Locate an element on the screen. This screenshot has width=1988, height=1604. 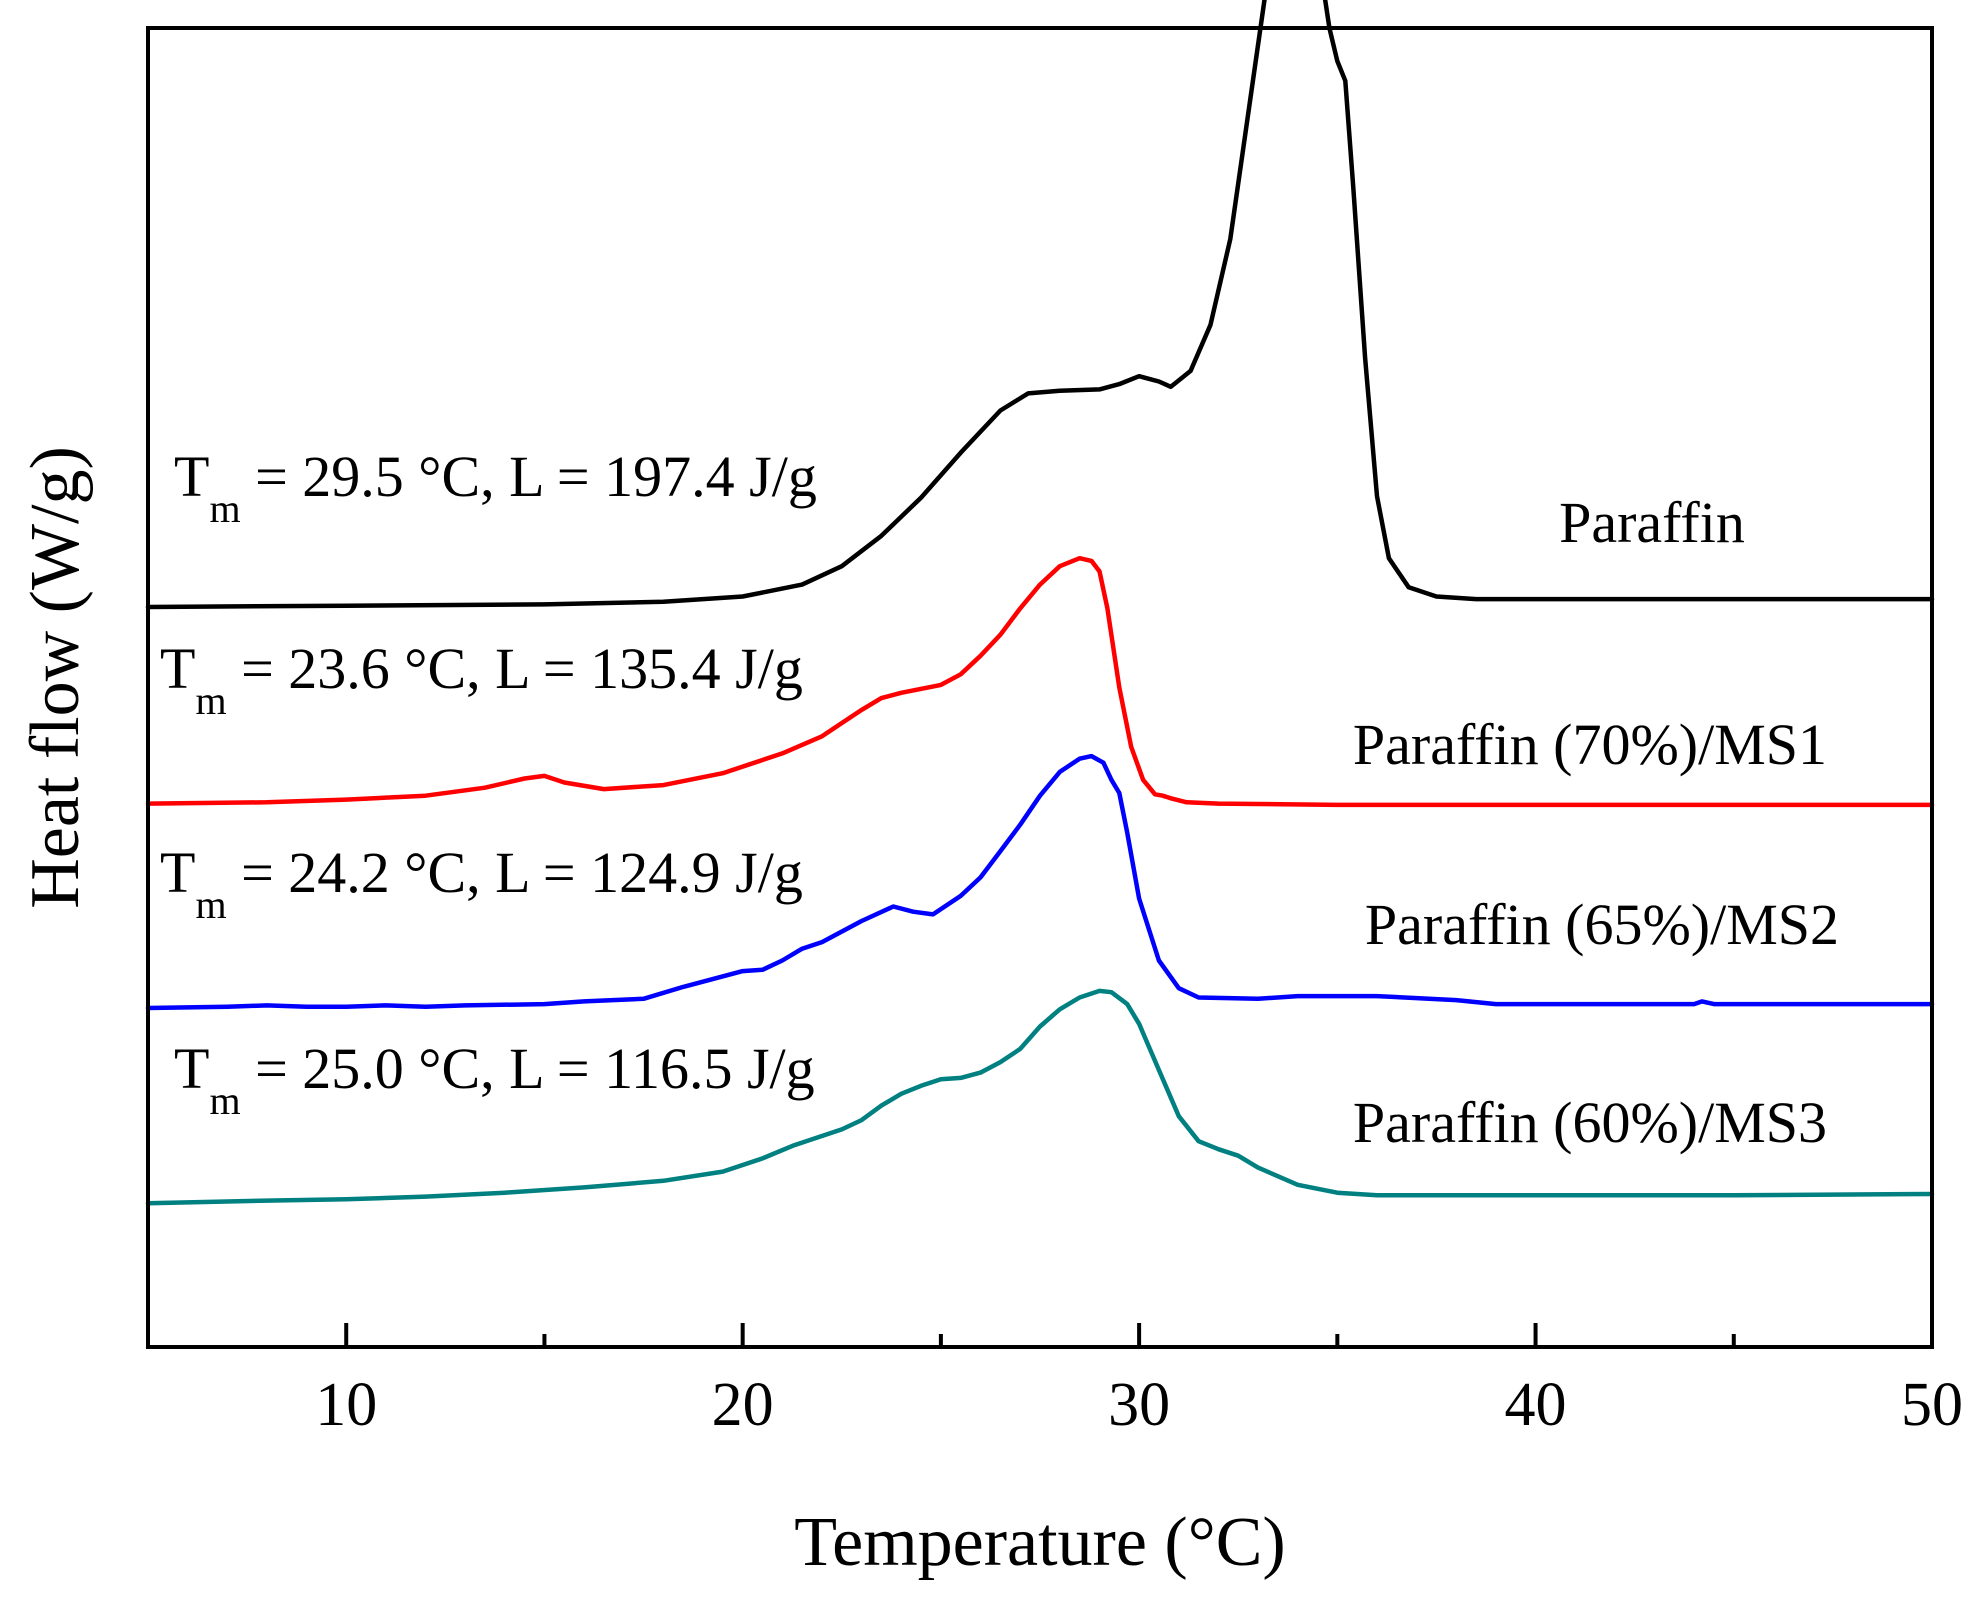
tick-layer: 10 20 30 40 50 is located at coordinates (1139, 1381).